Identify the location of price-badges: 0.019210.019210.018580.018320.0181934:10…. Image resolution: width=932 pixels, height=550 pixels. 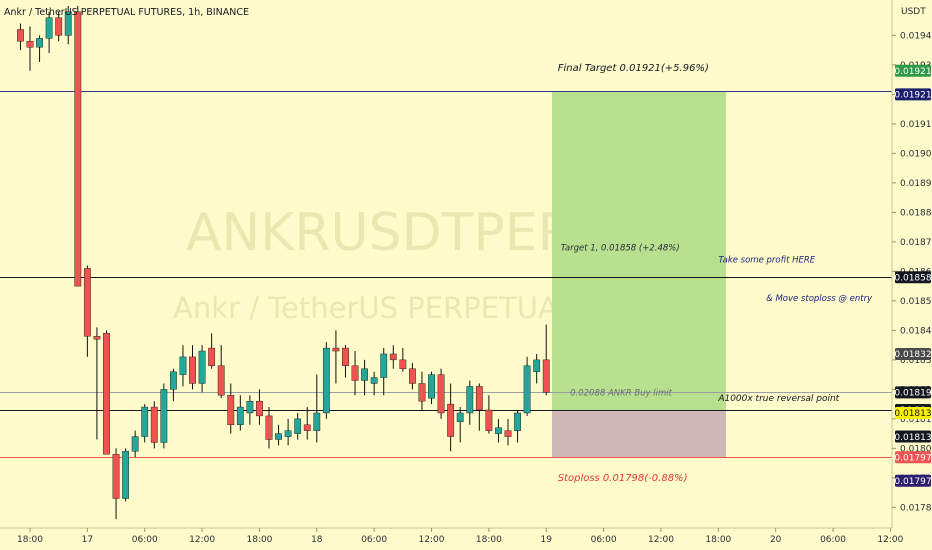
(913, 275).